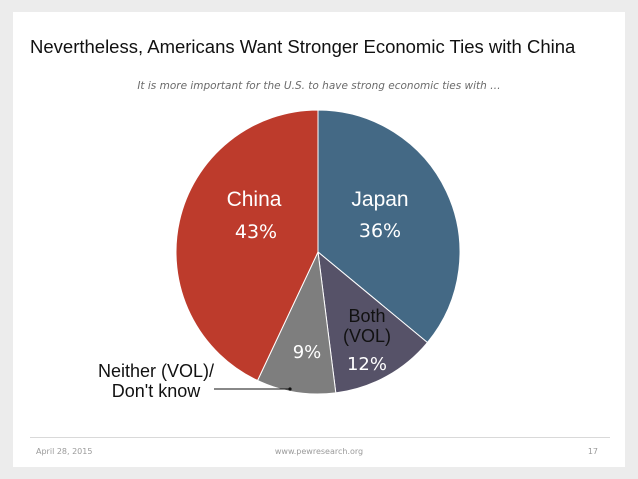 This screenshot has height=479, width=638. I want to click on slice-label-both-vol: Both (VOL), so click(367, 326).